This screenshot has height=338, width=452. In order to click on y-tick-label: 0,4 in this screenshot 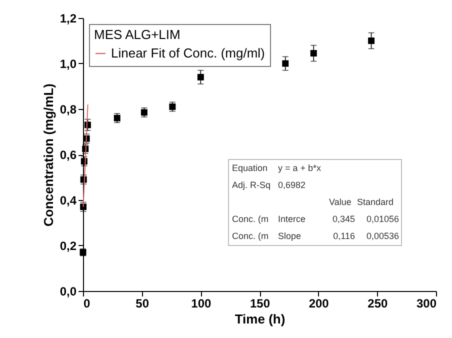, I will do `click(68, 201)`.